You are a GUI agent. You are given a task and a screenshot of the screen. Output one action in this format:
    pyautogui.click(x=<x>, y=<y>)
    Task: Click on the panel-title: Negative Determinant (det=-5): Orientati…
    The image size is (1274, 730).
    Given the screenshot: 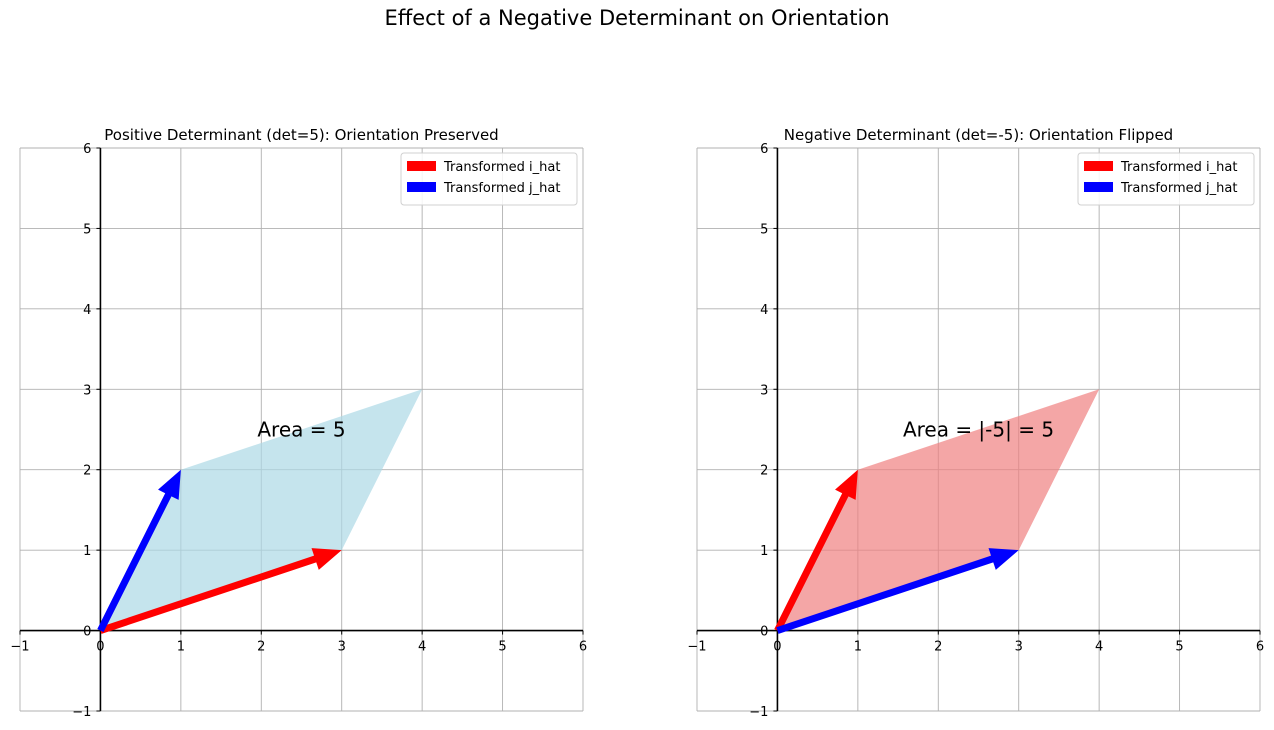 What is the action you would take?
    pyautogui.click(x=978, y=135)
    